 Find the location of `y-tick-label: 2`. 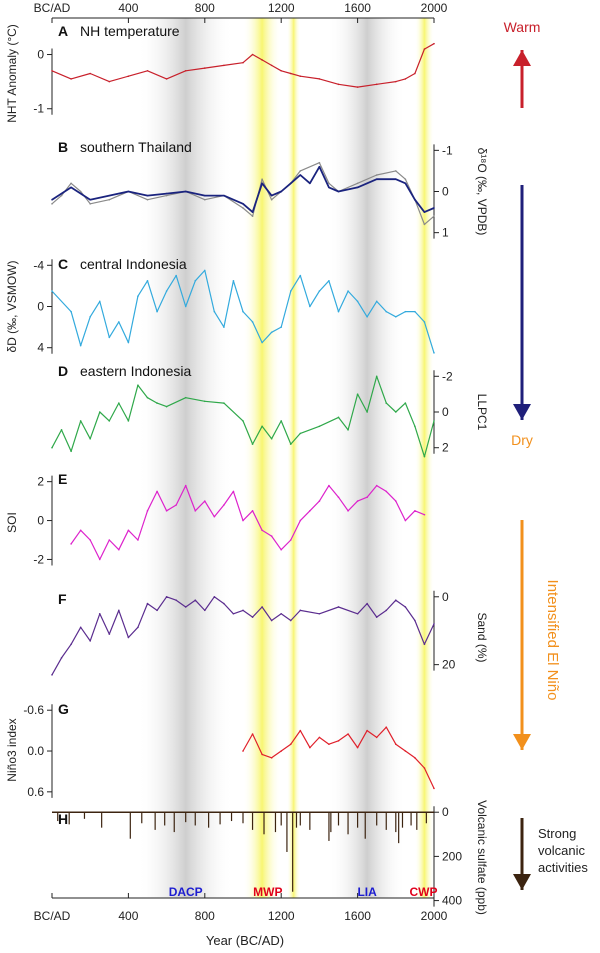

y-tick-label: 2 is located at coordinates (445, 448).